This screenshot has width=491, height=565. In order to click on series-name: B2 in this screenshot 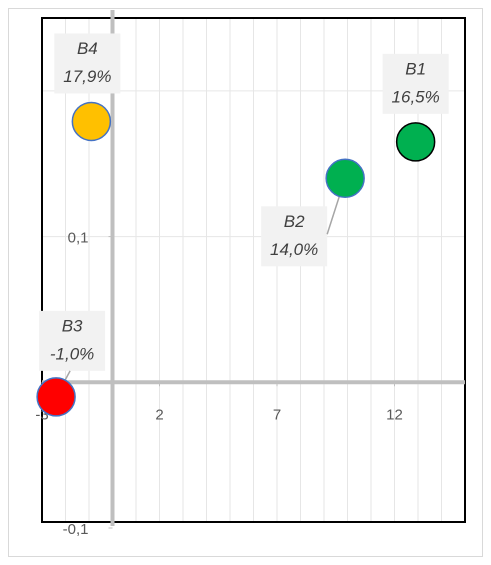, I will do `click(294, 221)`.